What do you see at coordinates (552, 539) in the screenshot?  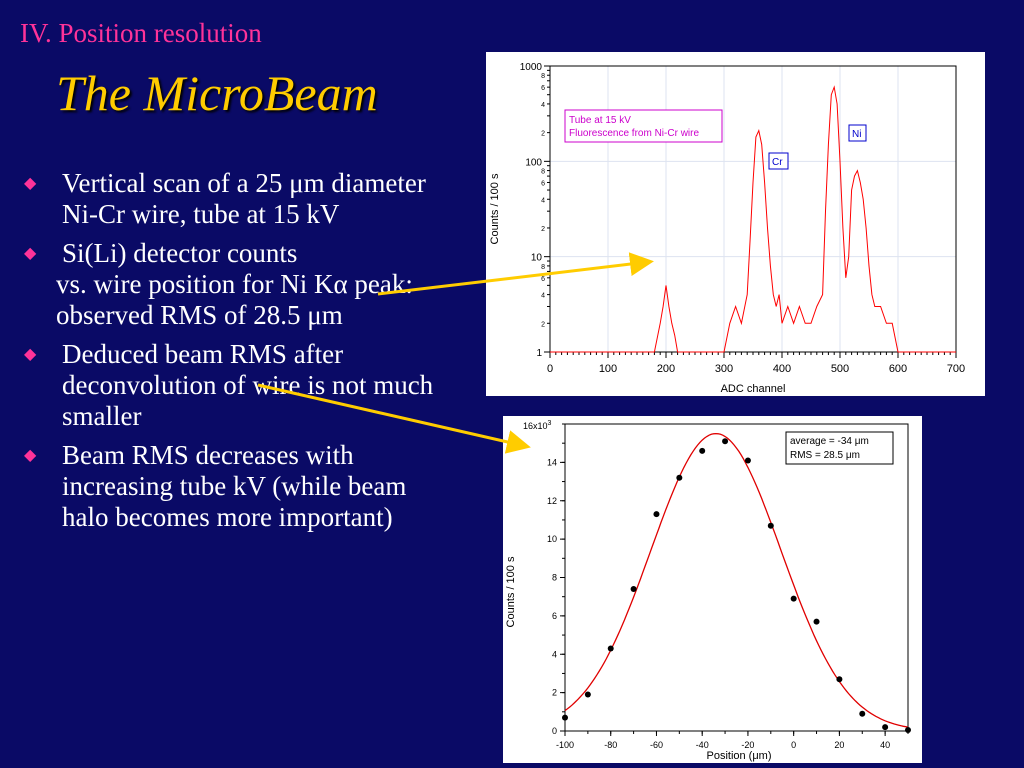 I see `scan-y-tick-label: 10` at bounding box center [552, 539].